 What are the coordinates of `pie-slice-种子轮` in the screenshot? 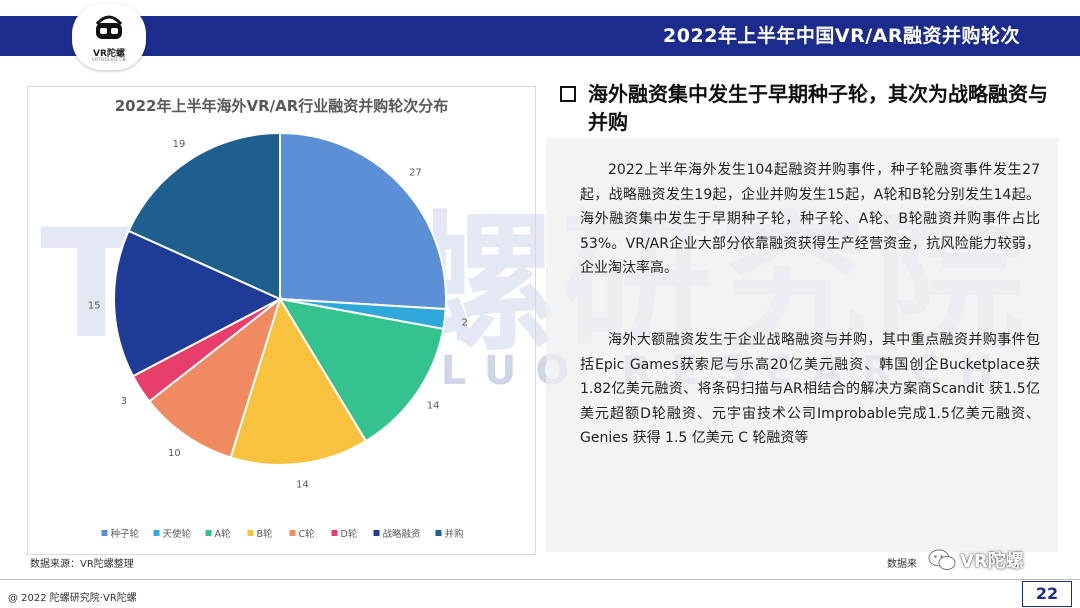 It's located at (363, 221).